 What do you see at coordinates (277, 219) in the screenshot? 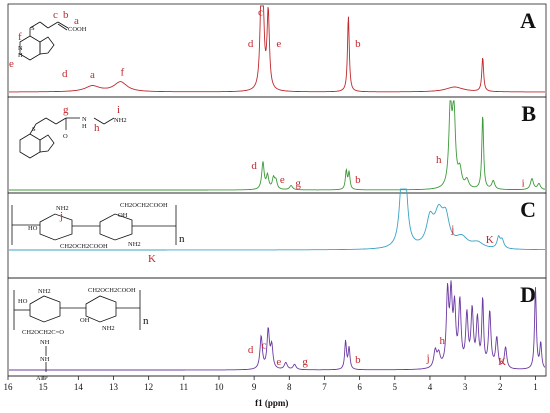
I see `spectrum-line` at bounding box center [277, 219].